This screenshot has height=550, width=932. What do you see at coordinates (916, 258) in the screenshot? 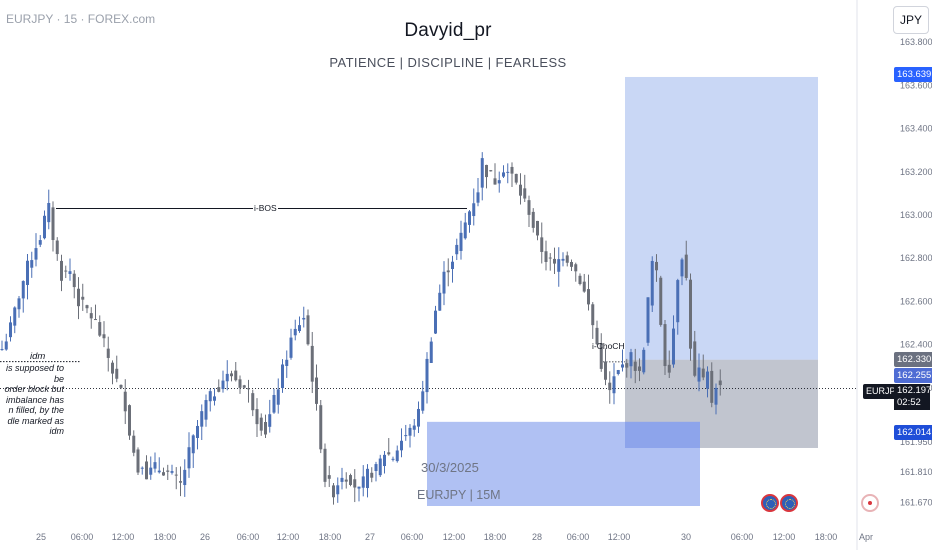
I see `price-tick-label: 162.800` at bounding box center [916, 258].